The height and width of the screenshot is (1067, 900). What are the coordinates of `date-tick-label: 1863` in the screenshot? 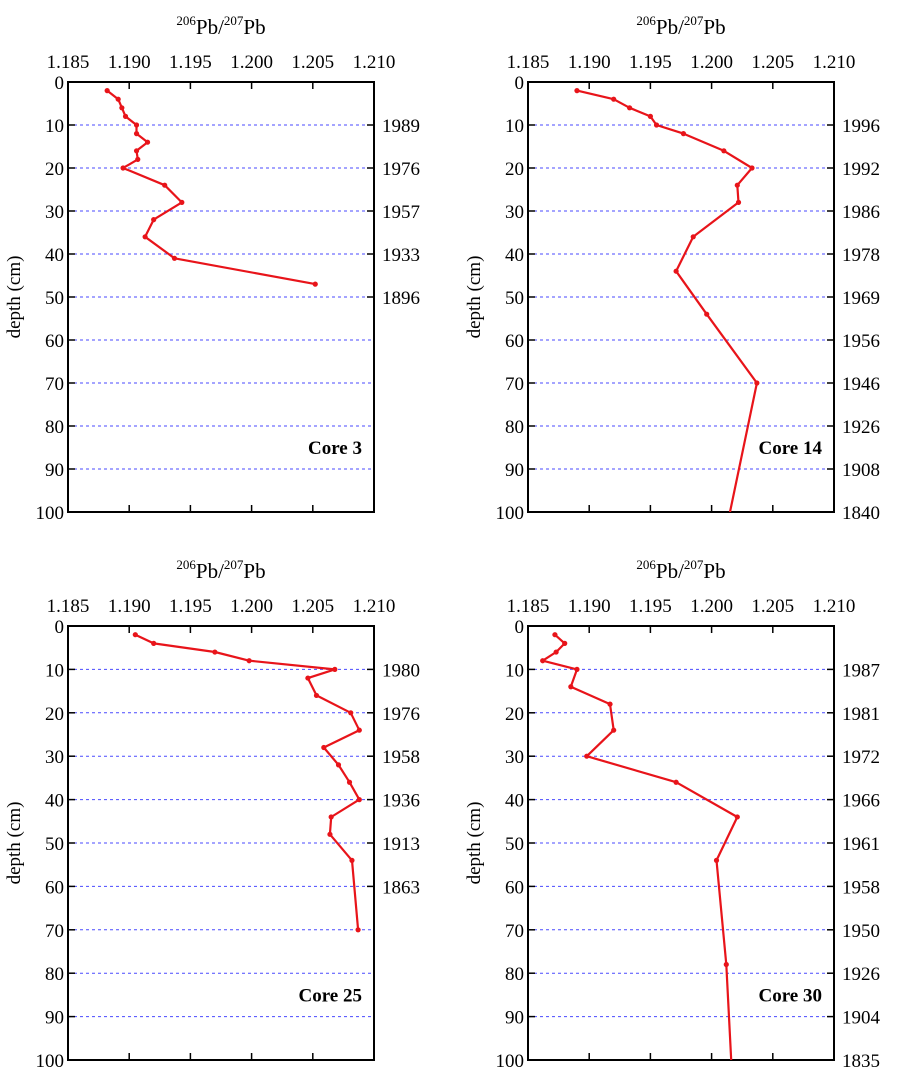 It's located at (401, 887).